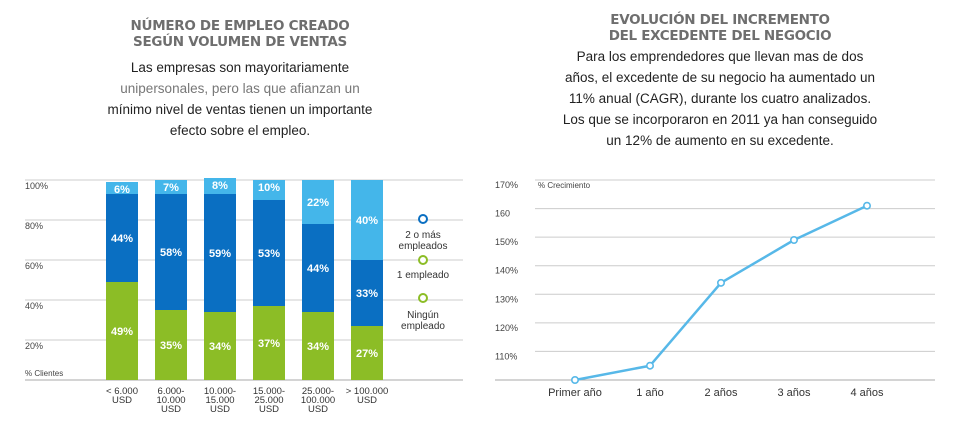 This screenshot has width=960, height=434. I want to click on legend-label: Ningún, so click(423, 315).